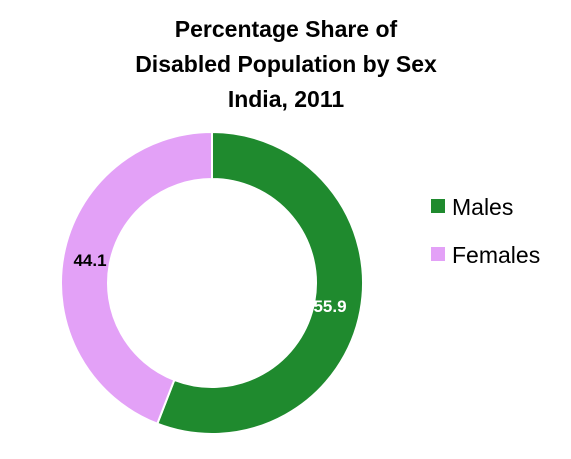  I want to click on legend: Males Females, so click(485, 231).